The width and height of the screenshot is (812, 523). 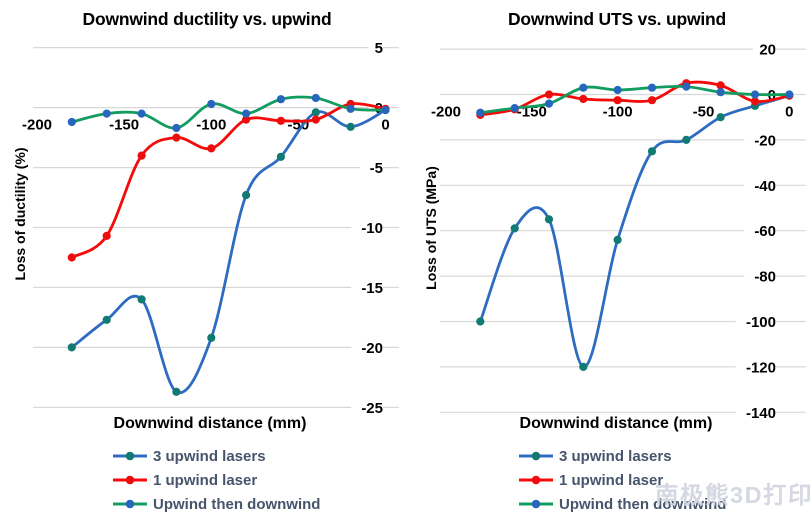 I want to click on x-tick-label: -50, so click(x=704, y=112).